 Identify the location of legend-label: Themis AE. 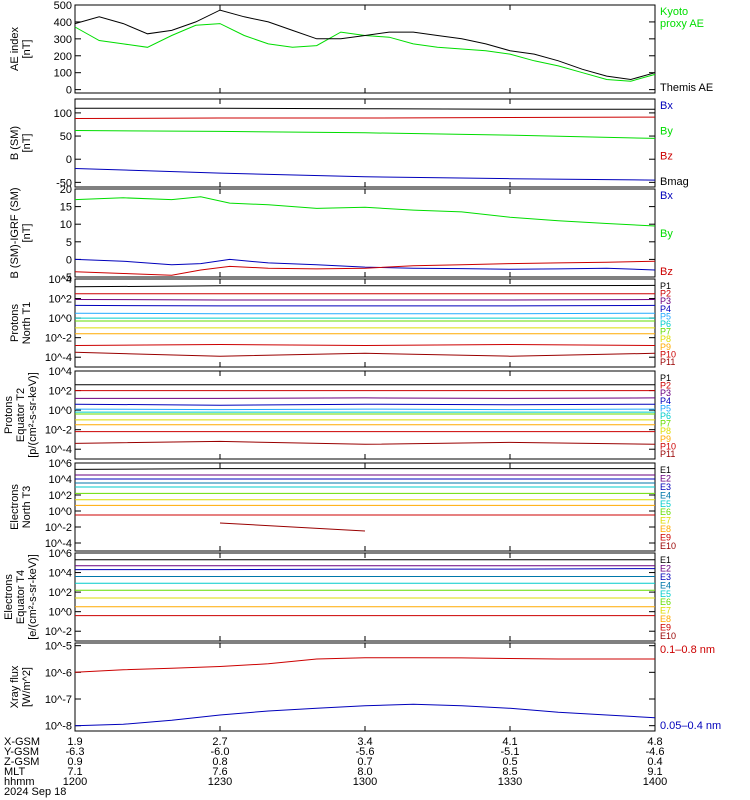
(686, 88).